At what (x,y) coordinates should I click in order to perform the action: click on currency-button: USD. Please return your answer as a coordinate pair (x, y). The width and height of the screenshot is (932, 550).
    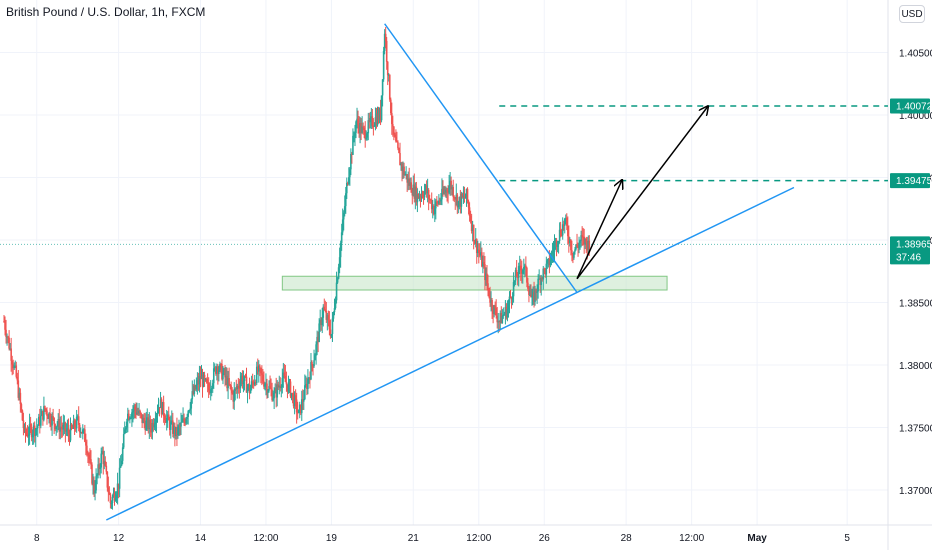
    Looking at the image, I should click on (912, 14).